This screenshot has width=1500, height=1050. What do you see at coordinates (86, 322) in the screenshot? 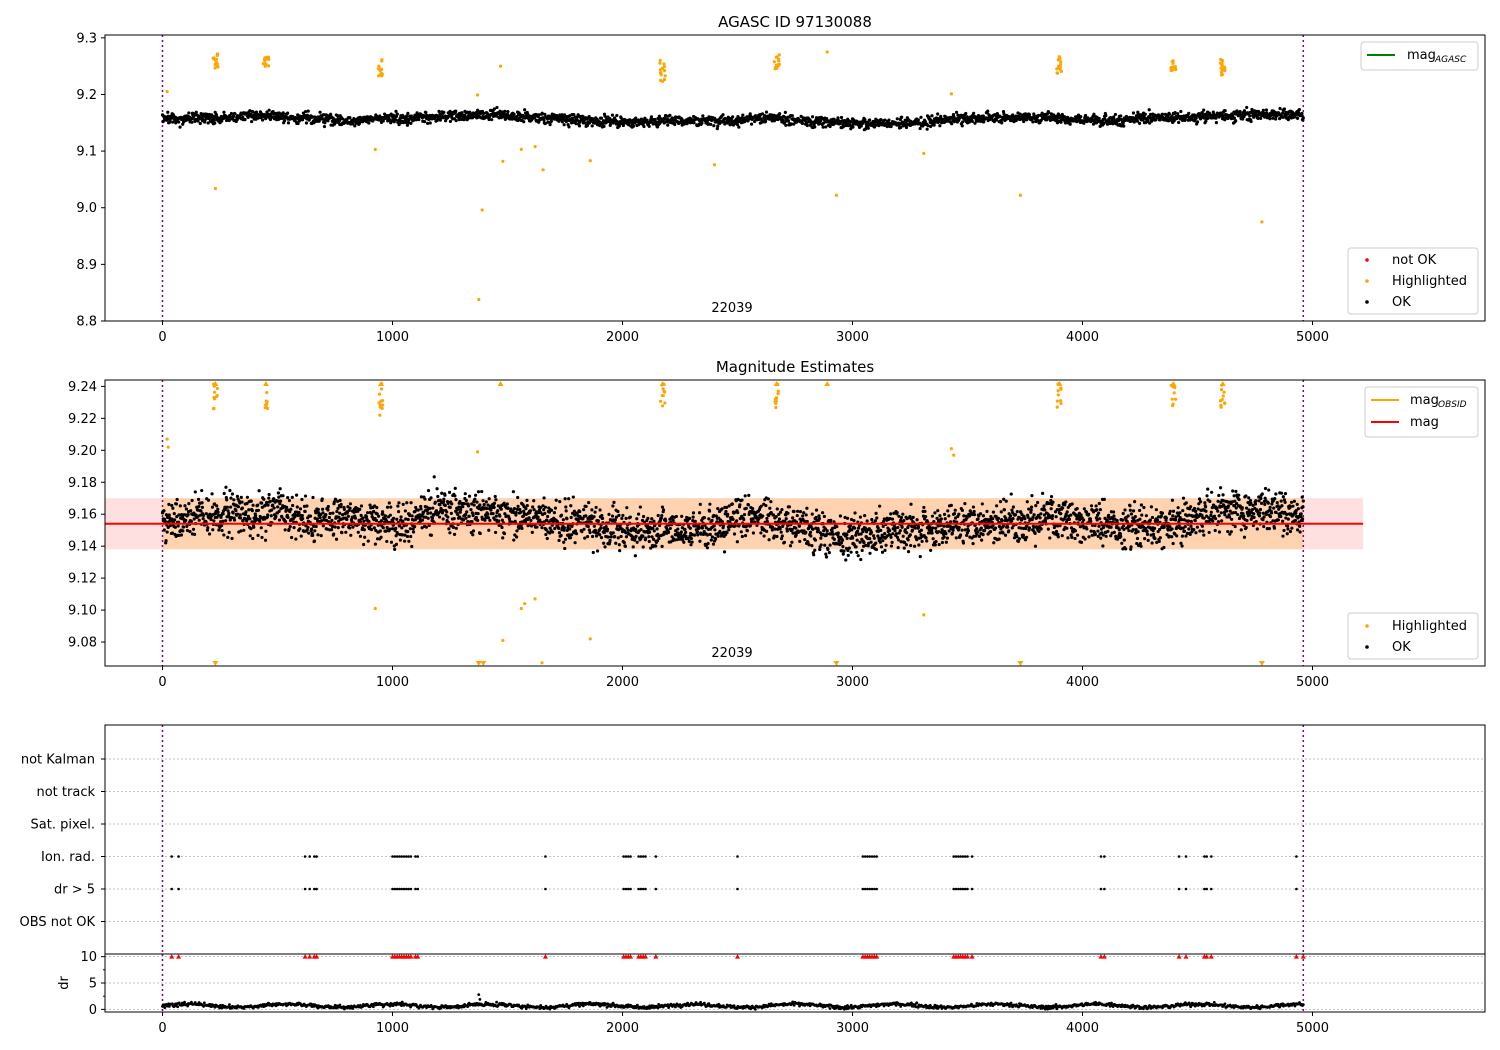
I see `panel1-ytick-label: 8.8` at bounding box center [86, 322].